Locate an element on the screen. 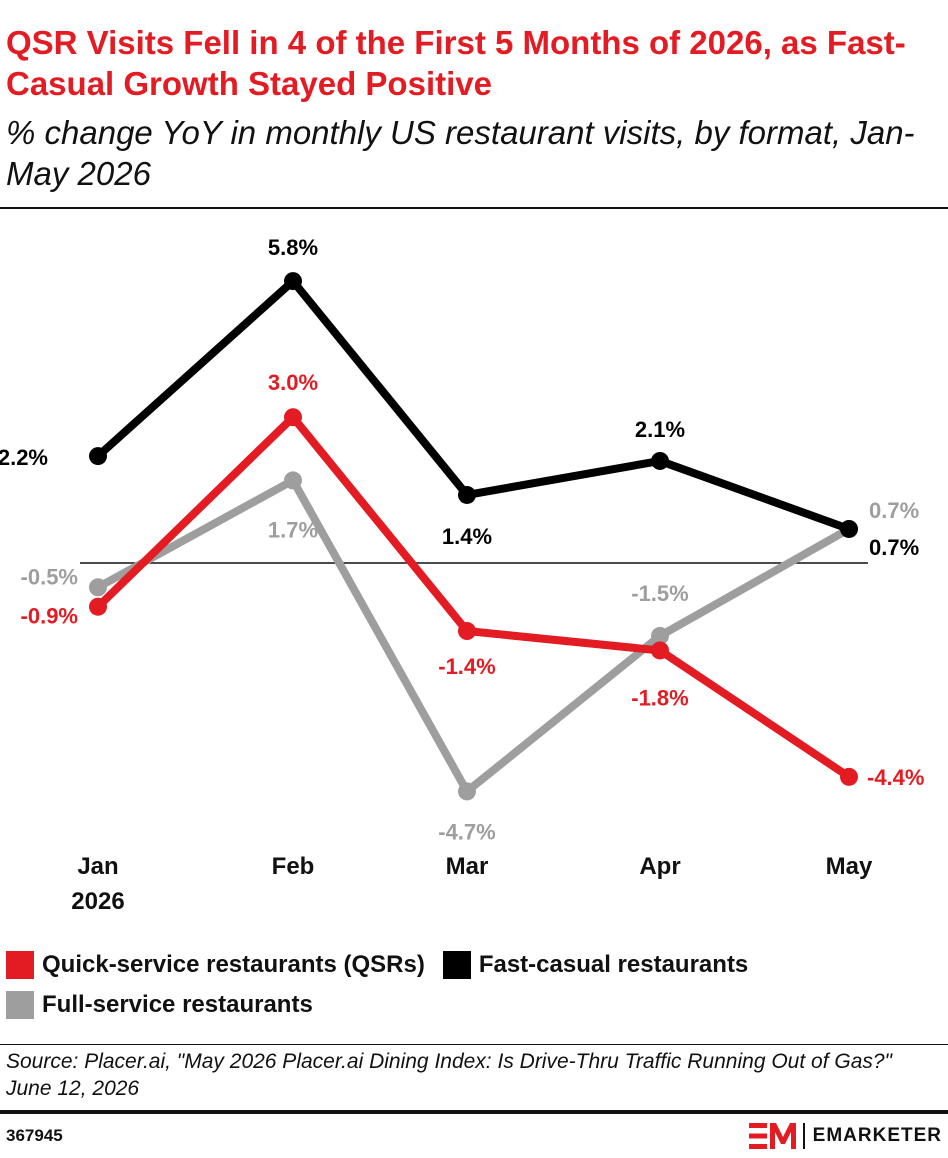 The image size is (948, 1158). data-label-qsr: 3.0% is located at coordinates (293, 382).